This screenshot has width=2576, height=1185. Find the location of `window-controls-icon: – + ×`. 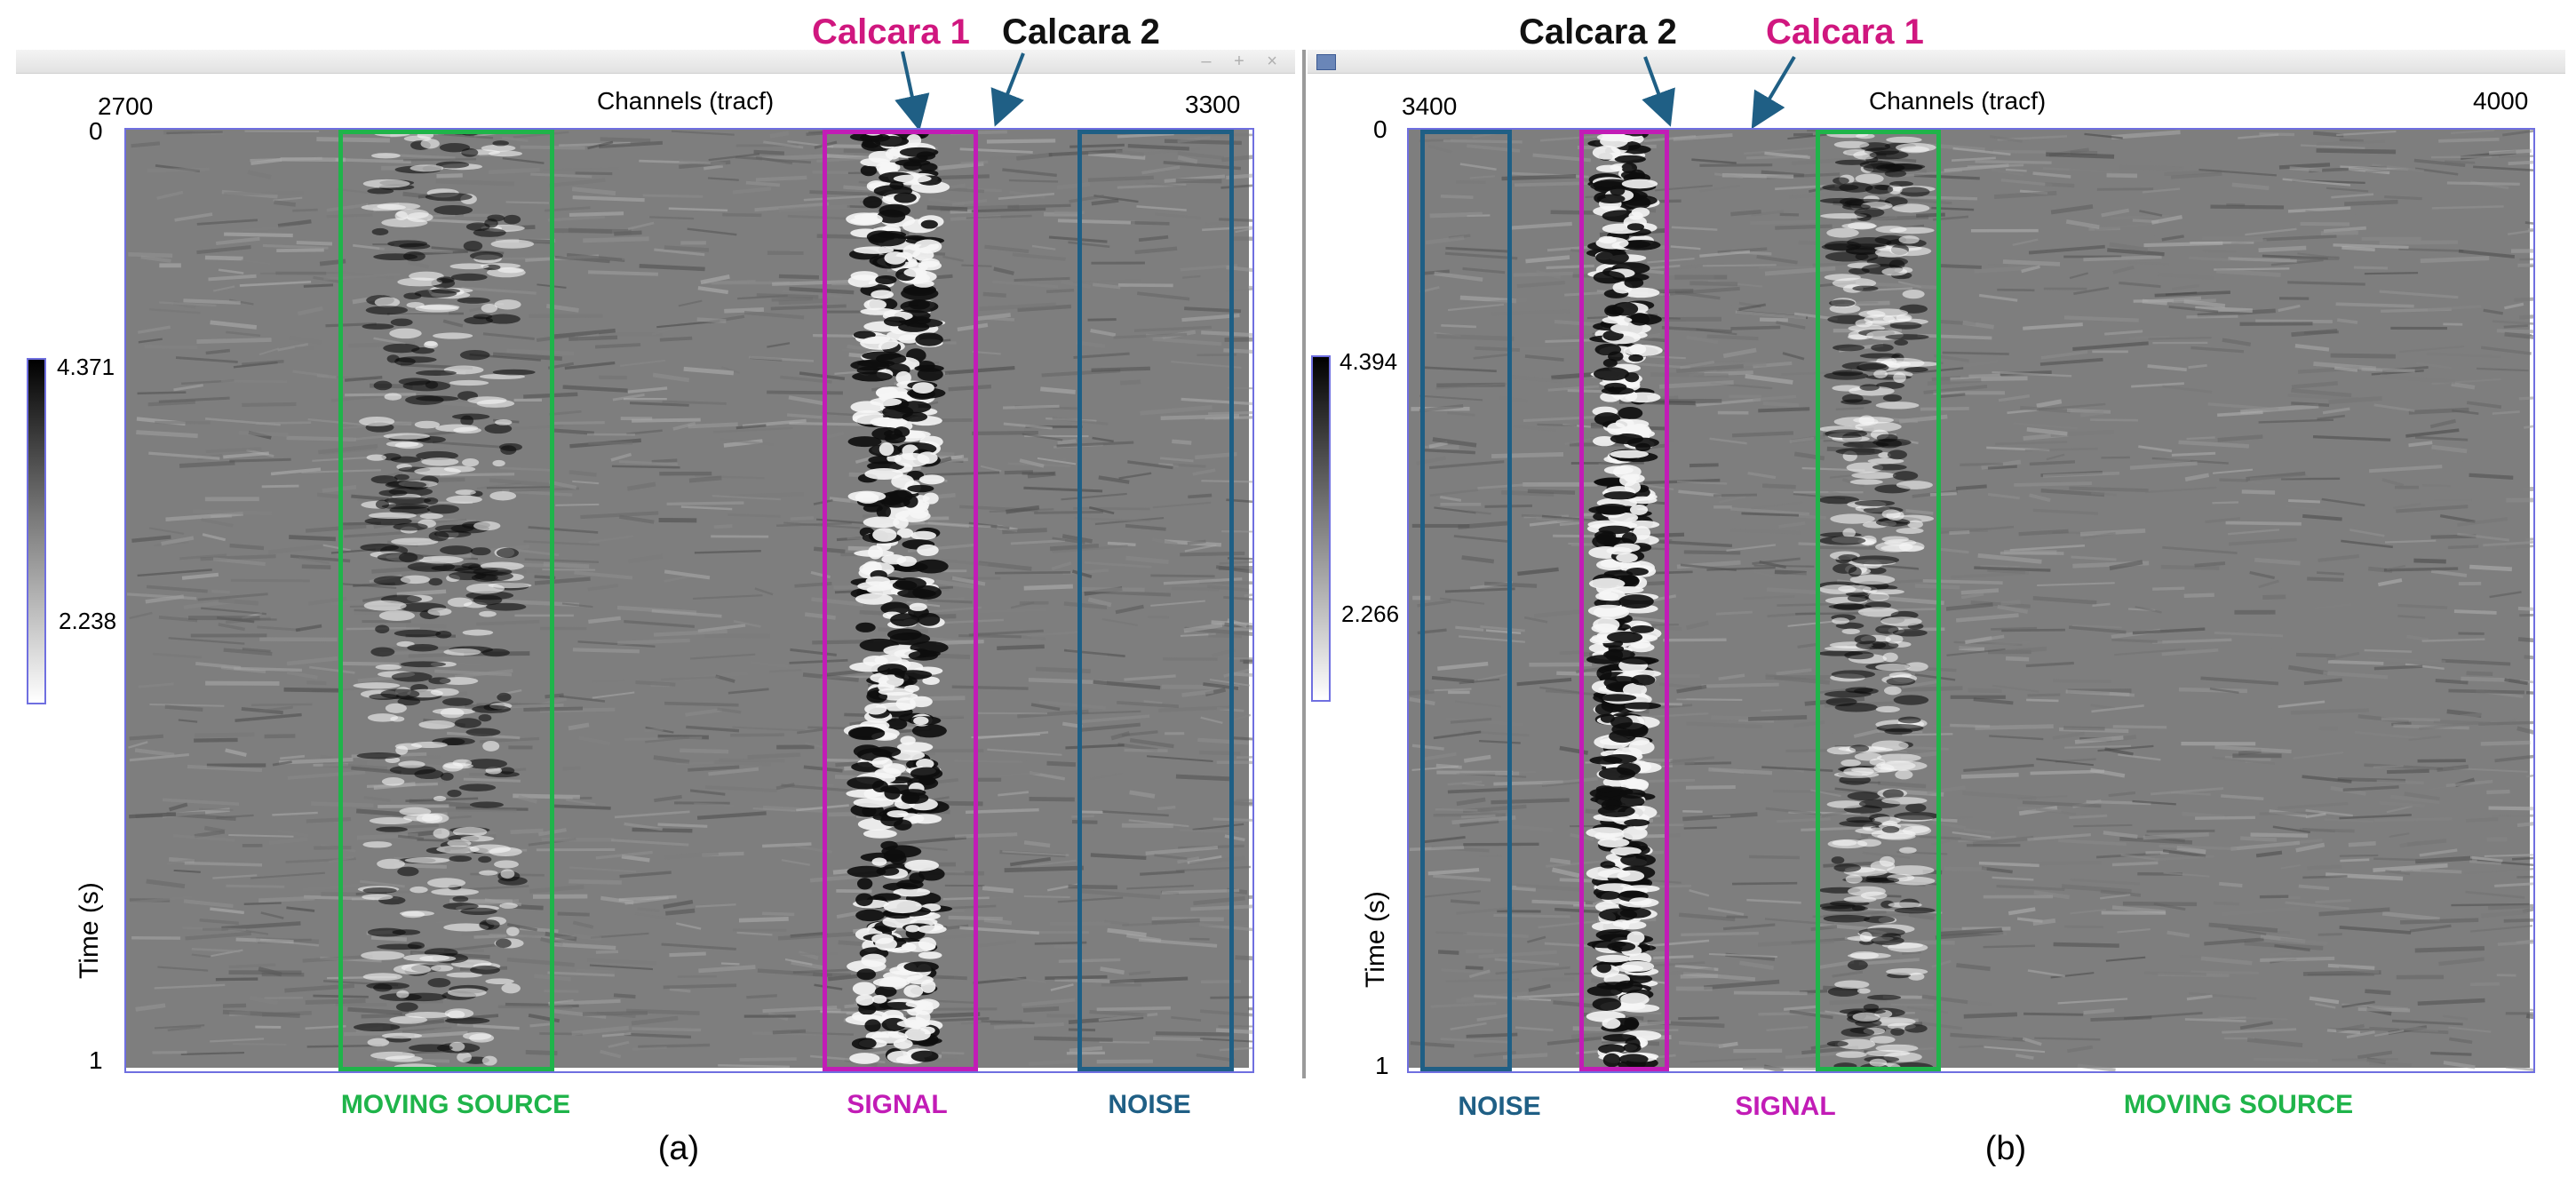

window-controls-icon: – + × is located at coordinates (1243, 61).